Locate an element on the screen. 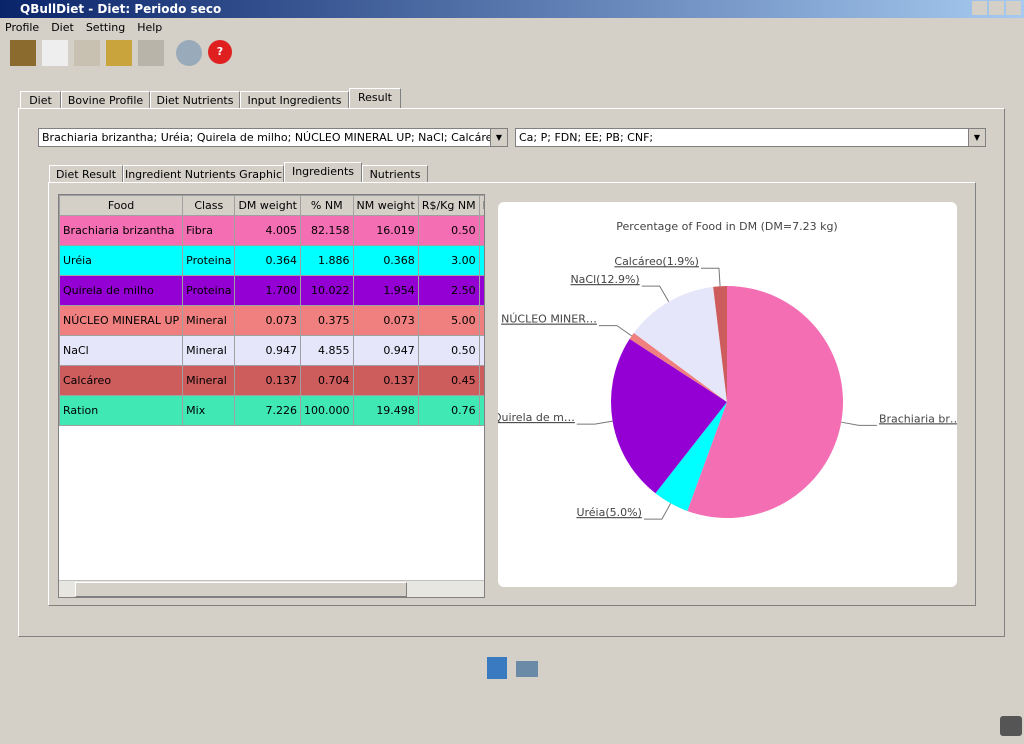 The width and height of the screenshot is (1024, 744). tab: Diet Nutrients is located at coordinates (195, 100).